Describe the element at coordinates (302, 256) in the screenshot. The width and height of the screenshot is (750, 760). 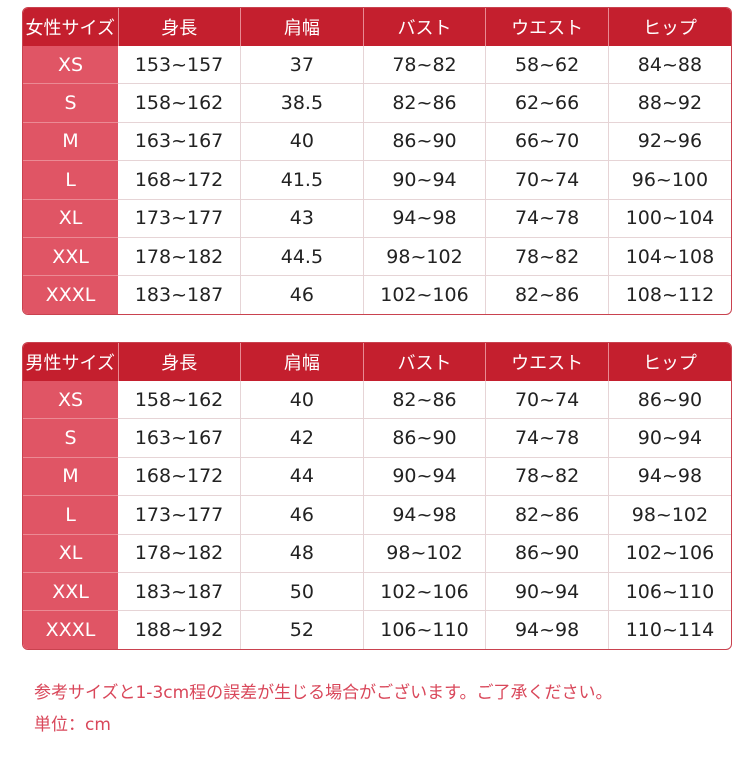
I see `table-cell: 44.5` at that location.